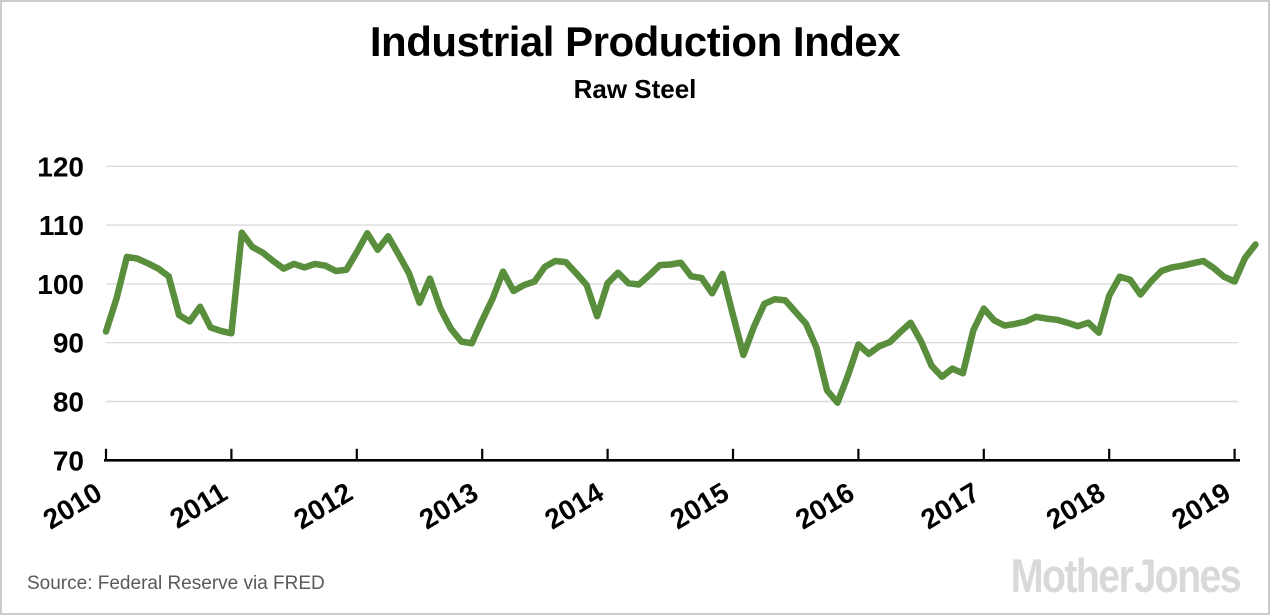 The height and width of the screenshot is (615, 1270). Describe the element at coordinates (699, 506) in the screenshot. I see `x-tick-label-2015: 2015` at that location.